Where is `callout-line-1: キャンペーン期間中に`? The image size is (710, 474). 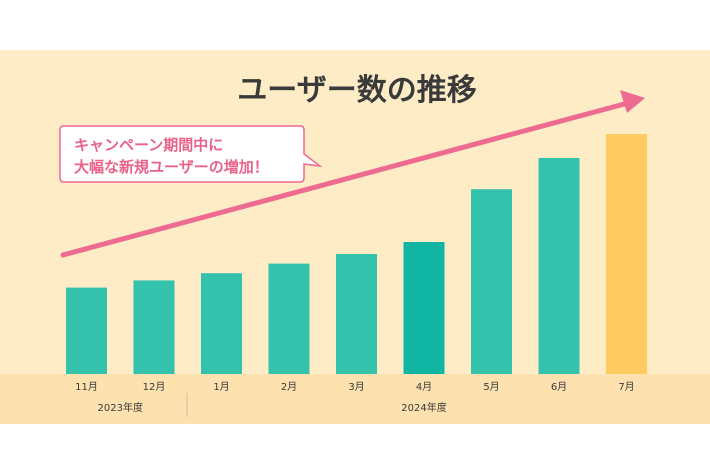
callout-line-1: キャンペーン期間中に is located at coordinates (148, 145).